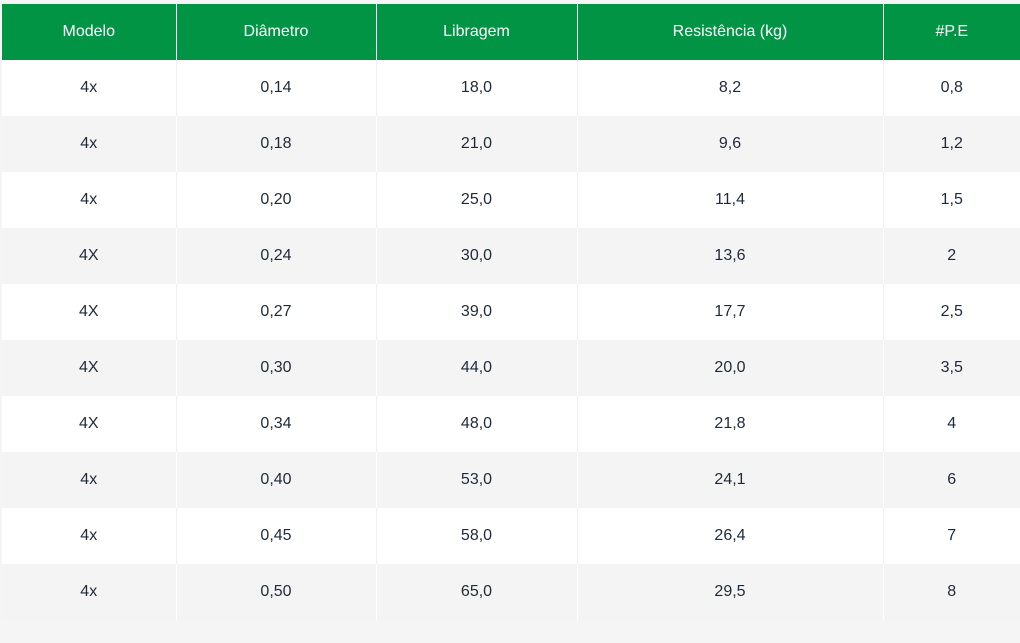  Describe the element at coordinates (730, 312) in the screenshot. I see `cell-resistencia: 17,7` at that location.